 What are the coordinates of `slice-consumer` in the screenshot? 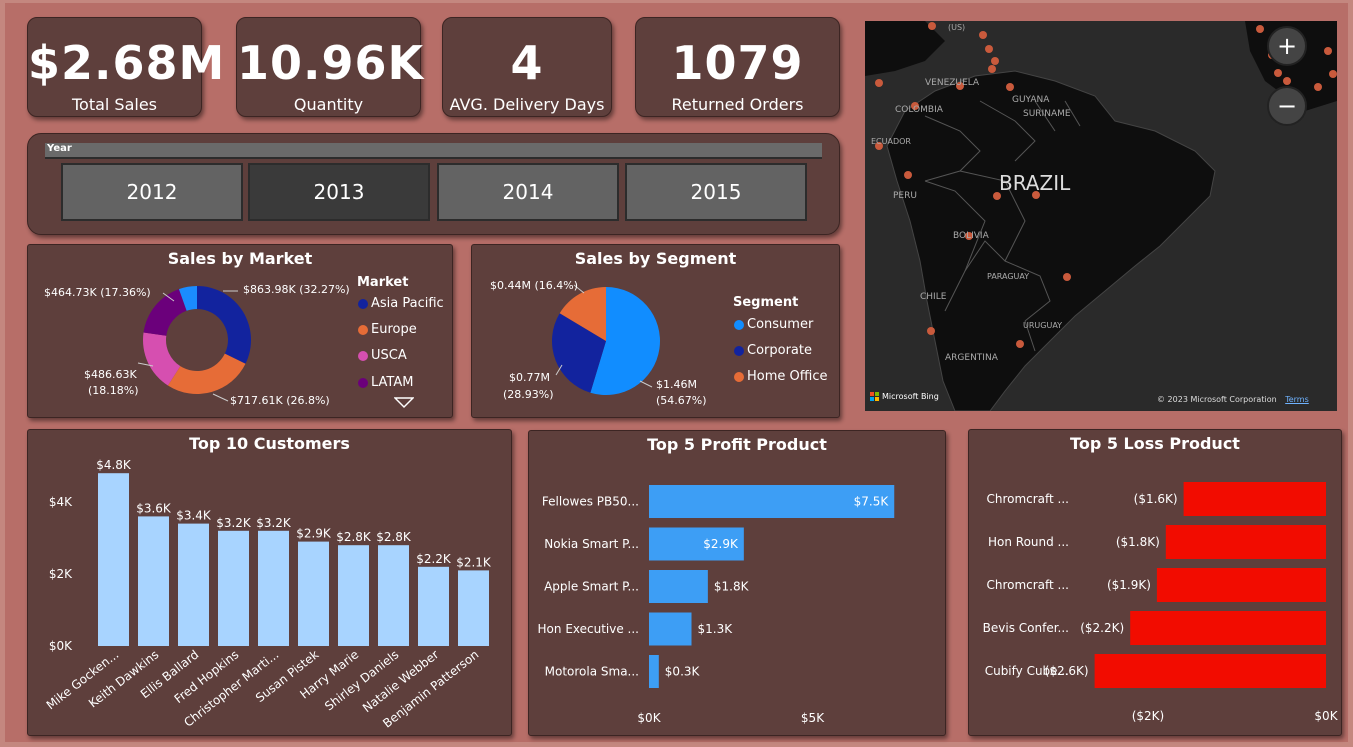 It's located at (625, 341).